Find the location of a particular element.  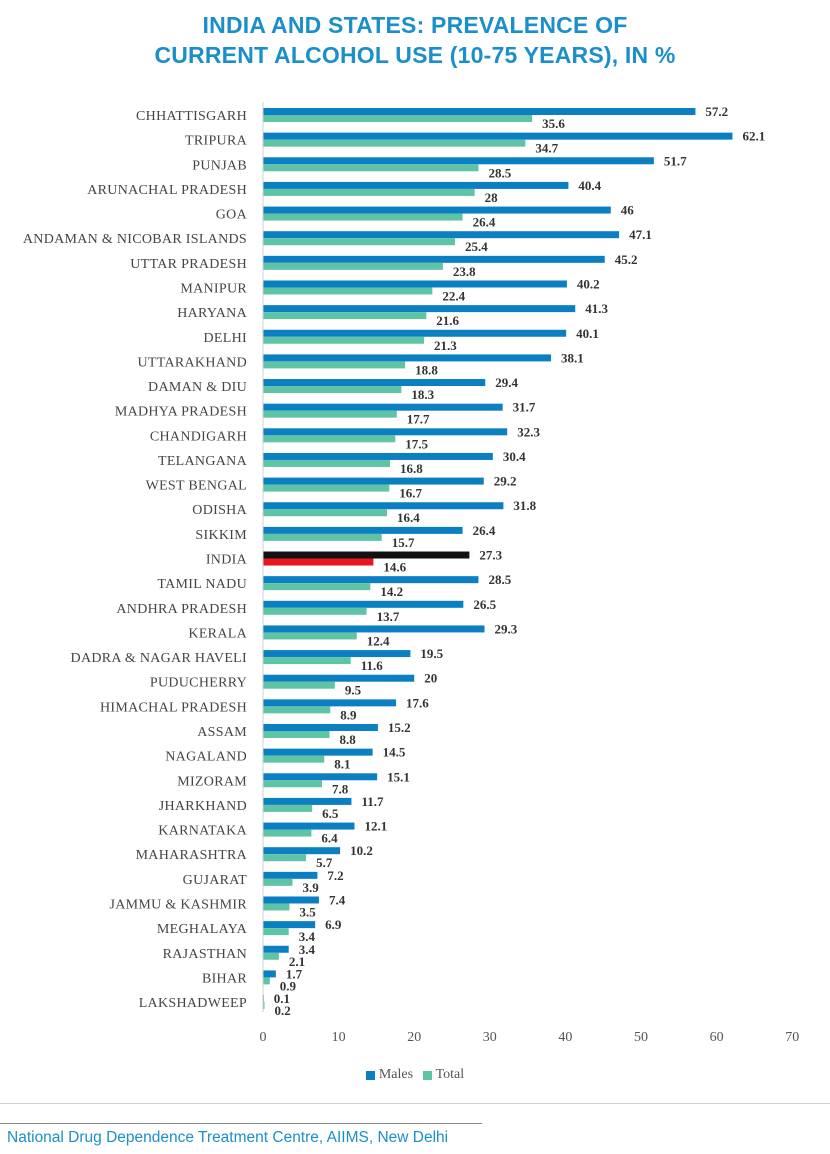

value-label-males-uttar-pradesh: 45.2 is located at coordinates (626, 259).